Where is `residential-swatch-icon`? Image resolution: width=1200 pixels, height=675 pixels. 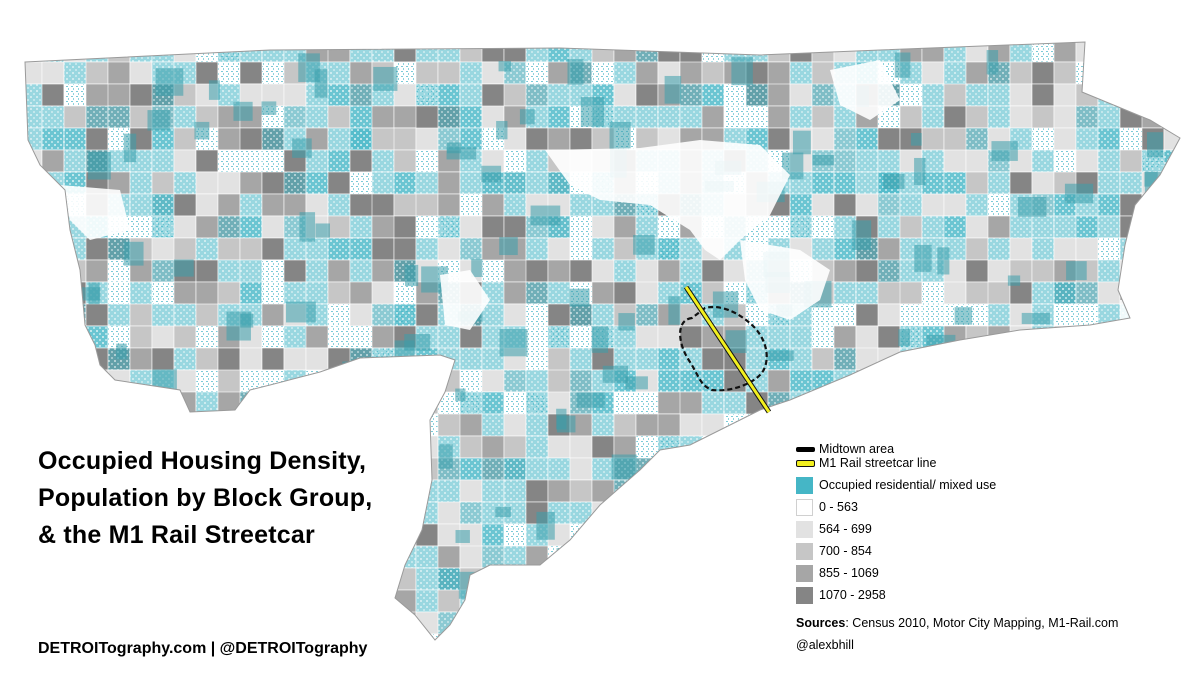
residential-swatch-icon is located at coordinates (804, 485).